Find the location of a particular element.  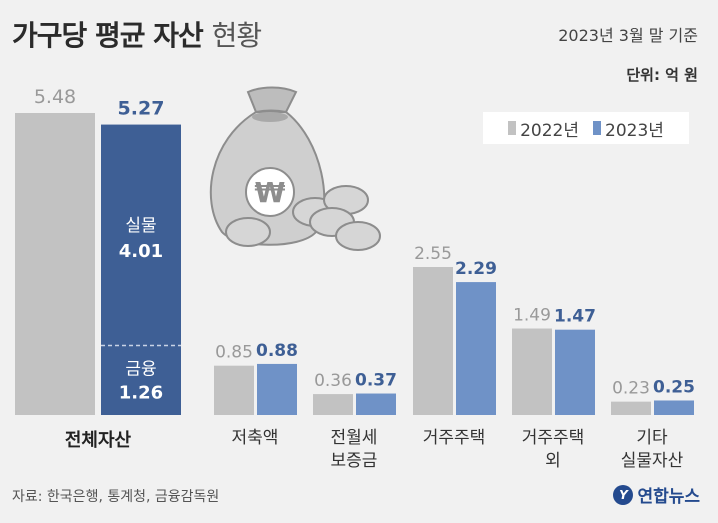

legend-item-2022: 2022년 is located at coordinates (543, 128).